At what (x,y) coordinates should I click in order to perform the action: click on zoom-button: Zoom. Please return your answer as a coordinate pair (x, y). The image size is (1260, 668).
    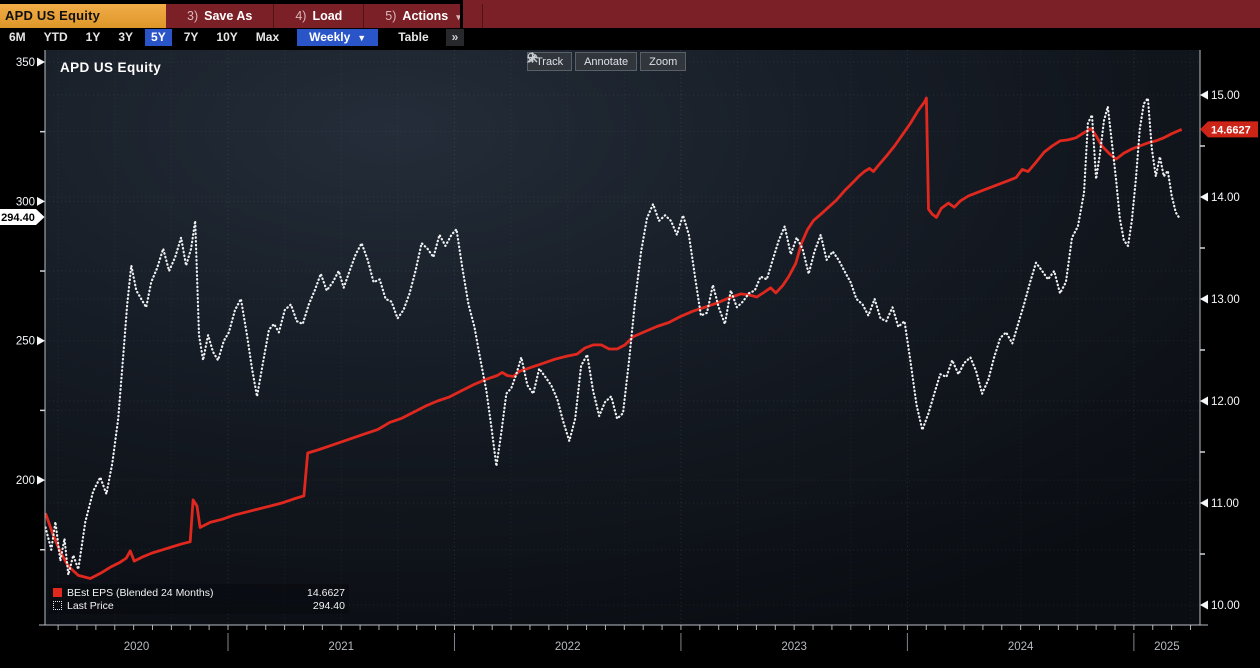
    Looking at the image, I should click on (607, 61).